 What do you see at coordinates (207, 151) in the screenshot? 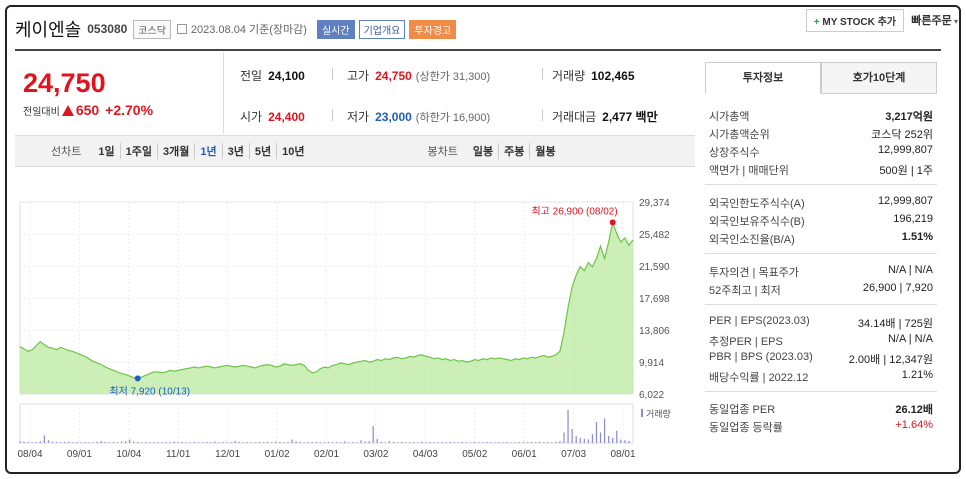
I see `period-1y: 1년` at bounding box center [207, 151].